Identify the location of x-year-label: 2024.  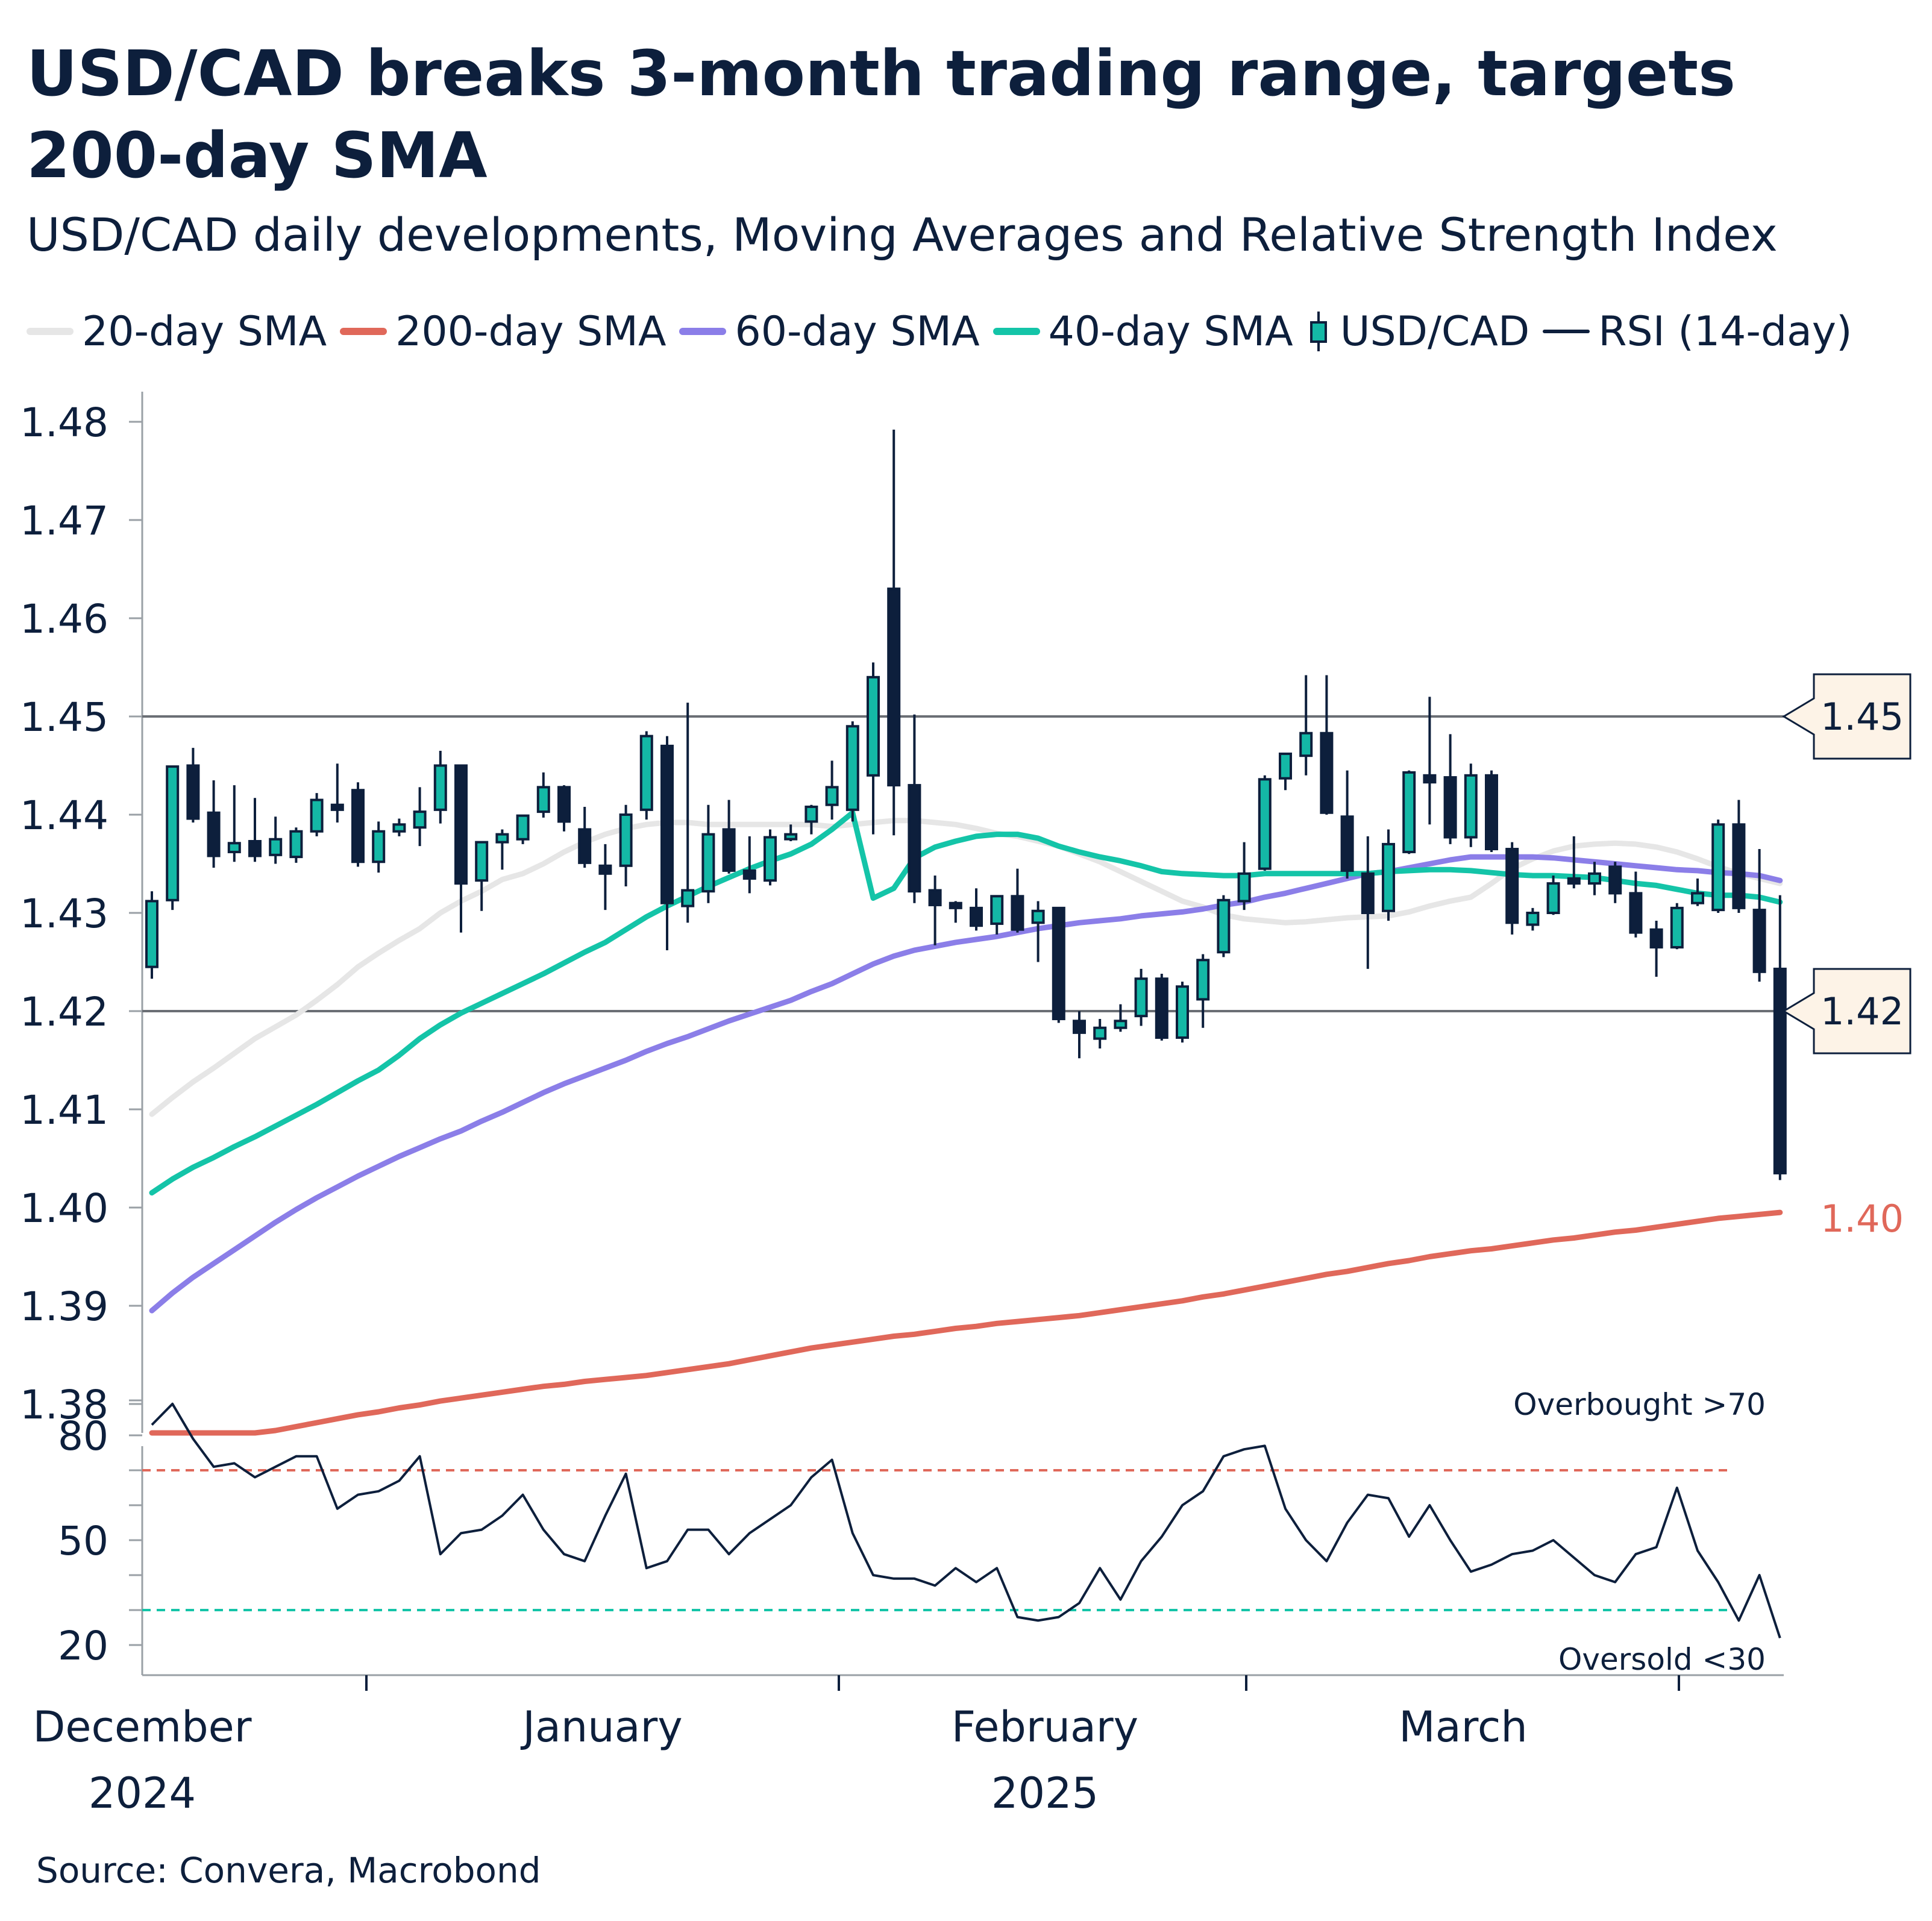
(142, 1793).